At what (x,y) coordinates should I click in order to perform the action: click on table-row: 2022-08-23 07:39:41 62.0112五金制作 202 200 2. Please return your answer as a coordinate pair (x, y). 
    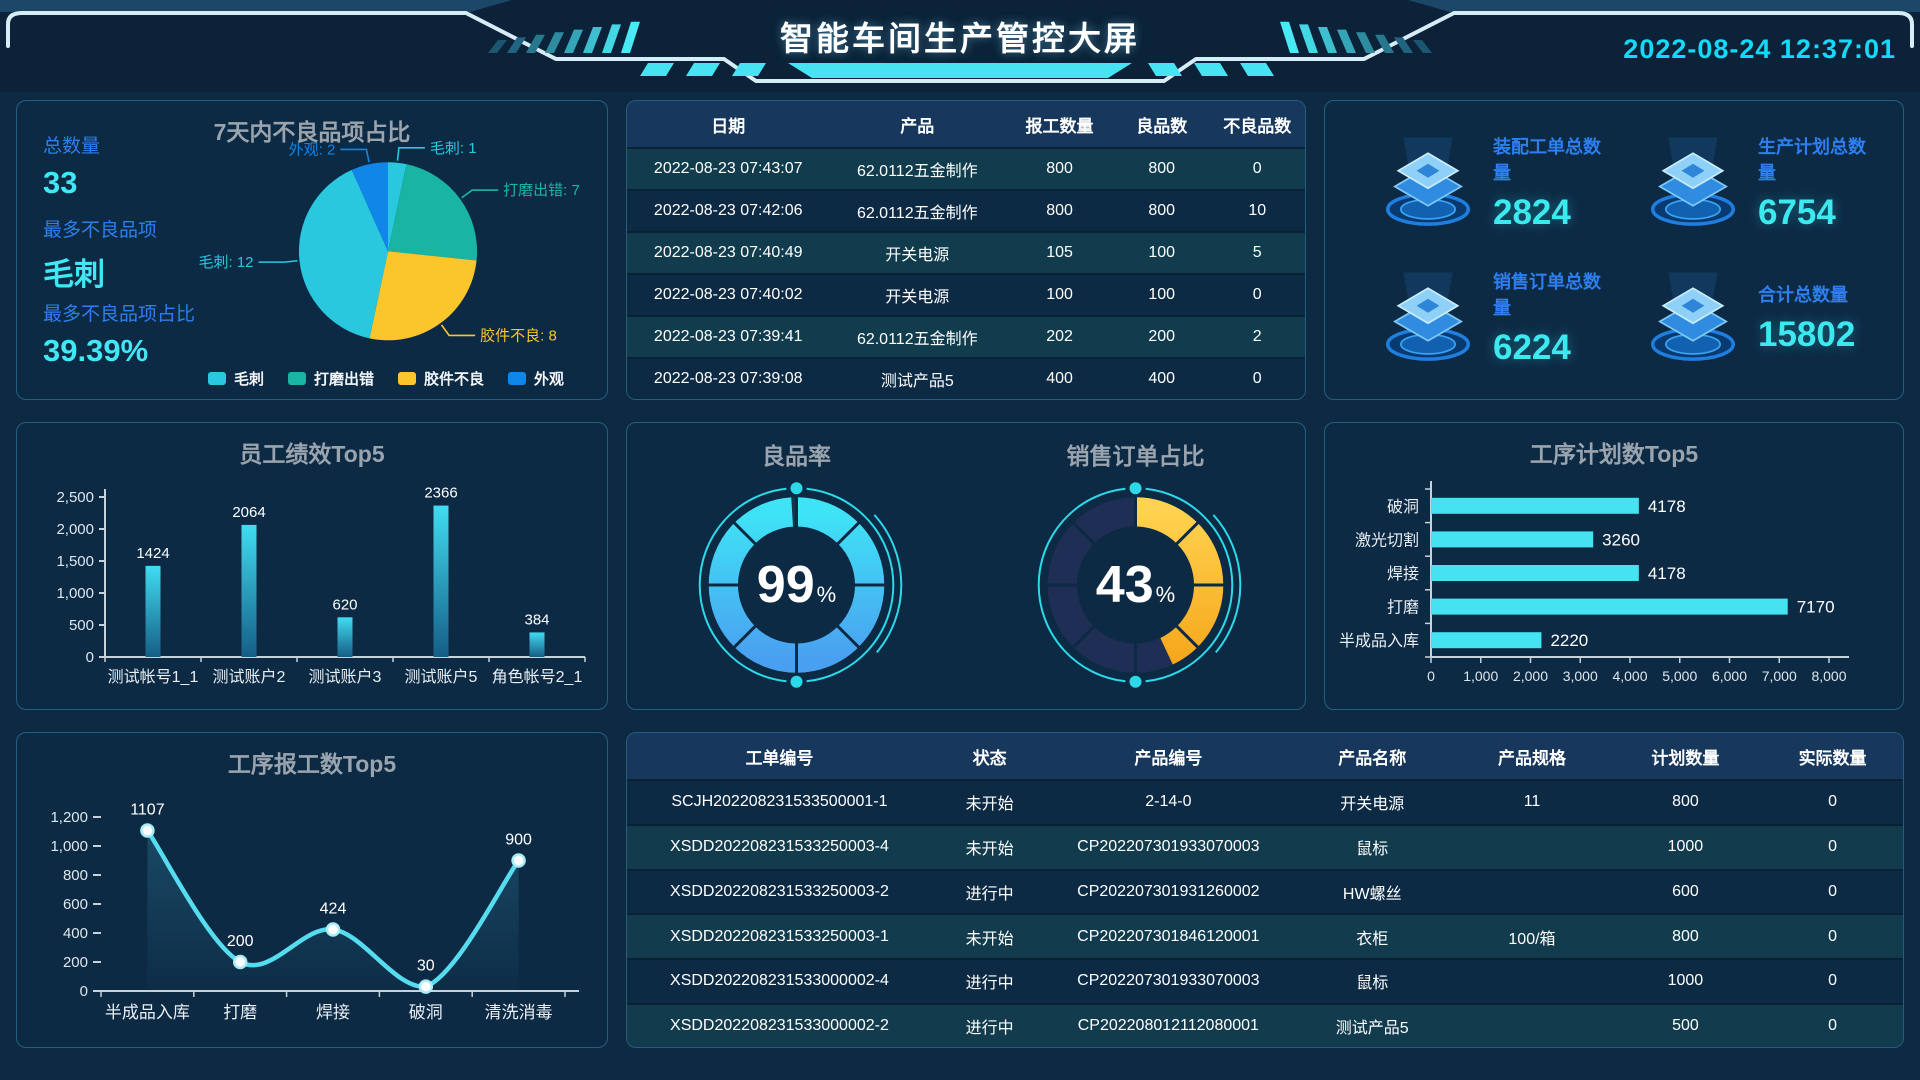
    Looking at the image, I should click on (966, 337).